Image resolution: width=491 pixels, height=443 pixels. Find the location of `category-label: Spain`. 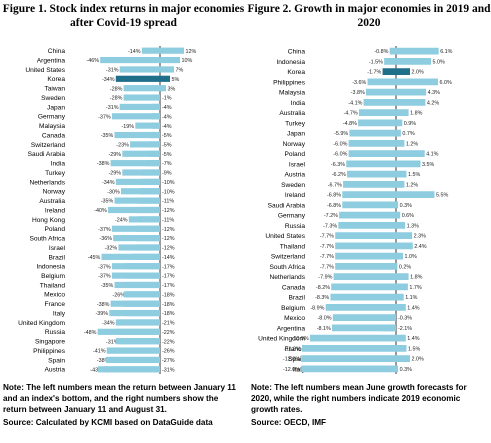

category-label: Spain is located at coordinates (56, 360).